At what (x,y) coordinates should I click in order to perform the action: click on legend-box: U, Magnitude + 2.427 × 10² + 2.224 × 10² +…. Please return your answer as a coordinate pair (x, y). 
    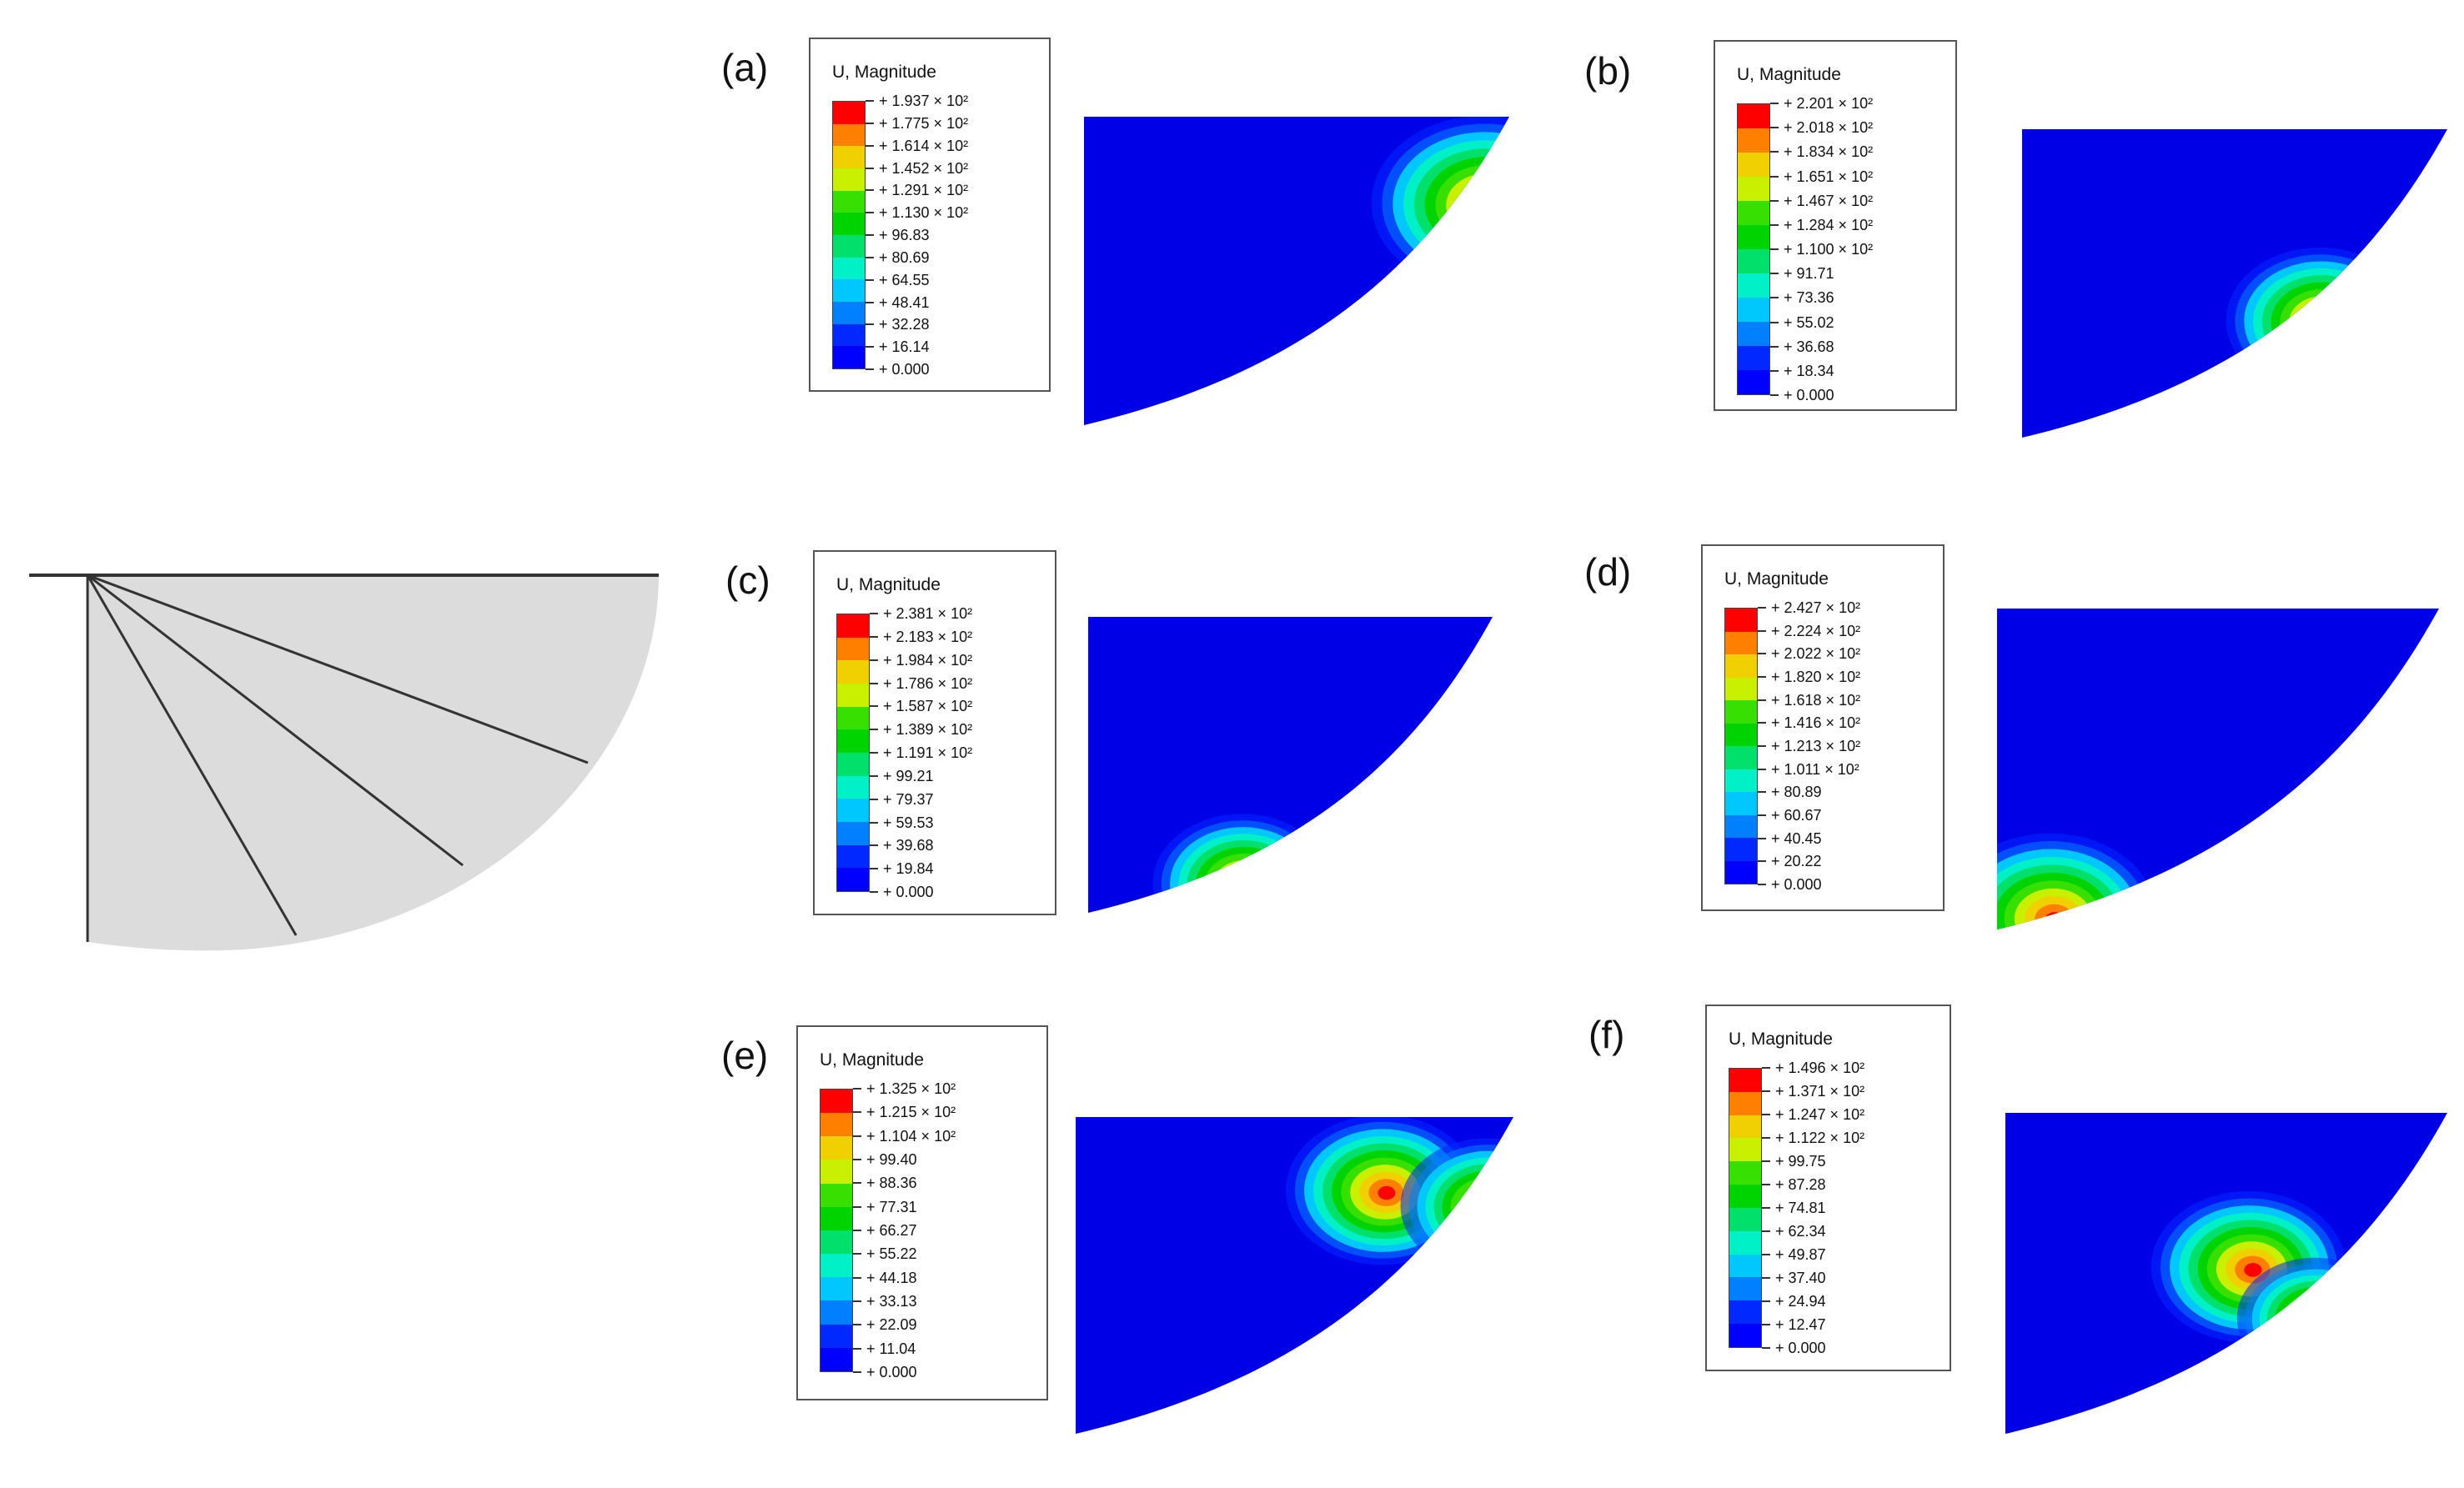
    Looking at the image, I should click on (1823, 728).